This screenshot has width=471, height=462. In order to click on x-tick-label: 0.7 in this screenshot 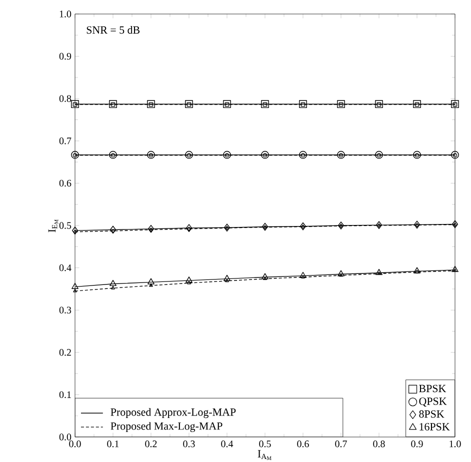, I will do `click(341, 444)`.